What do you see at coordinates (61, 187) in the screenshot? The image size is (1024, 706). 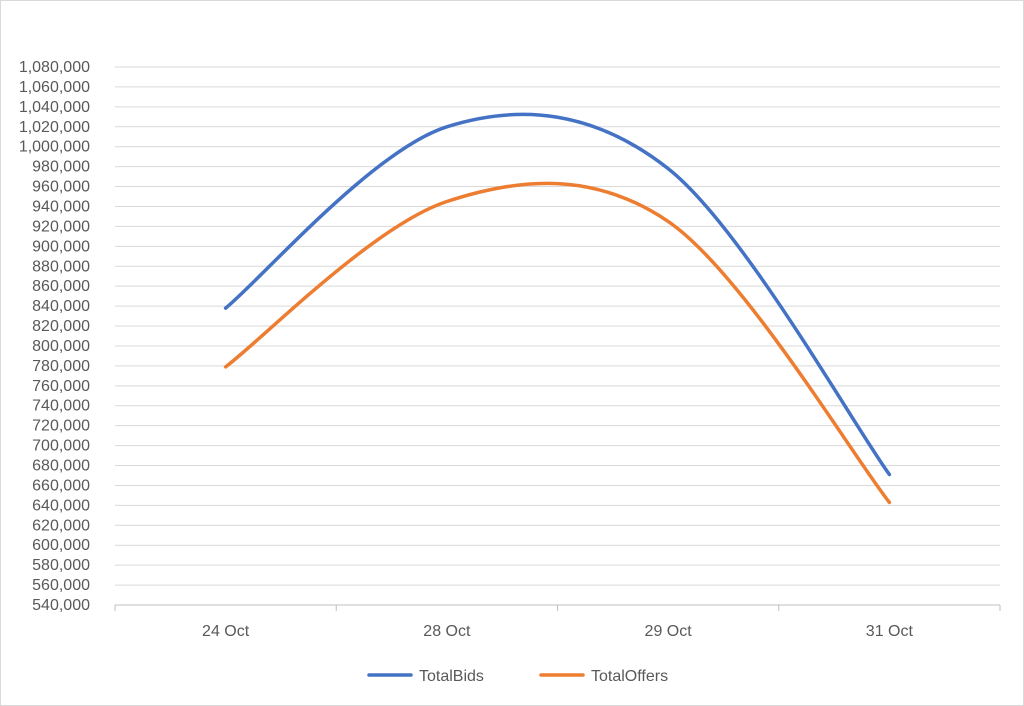 I see `y-tick-label: 960,000` at bounding box center [61, 187].